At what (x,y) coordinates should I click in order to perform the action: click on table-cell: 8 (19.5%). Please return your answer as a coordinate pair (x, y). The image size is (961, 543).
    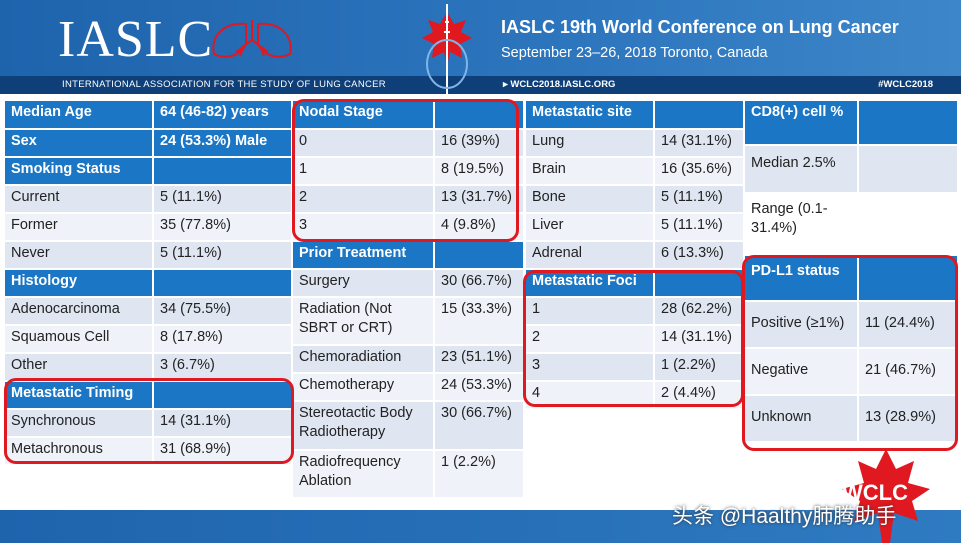
    Looking at the image, I should click on (479, 171).